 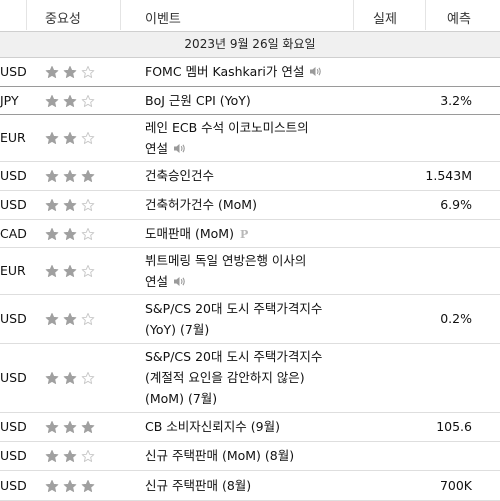 What do you see at coordinates (9, 100) in the screenshot?
I see `currency-code: JPY` at bounding box center [9, 100].